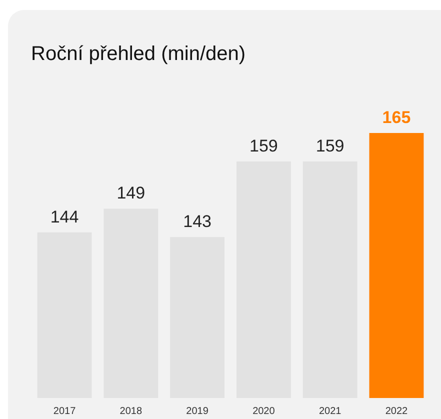  Describe the element at coordinates (197, 411) in the screenshot. I see `x-tick-label: 2019` at that location.